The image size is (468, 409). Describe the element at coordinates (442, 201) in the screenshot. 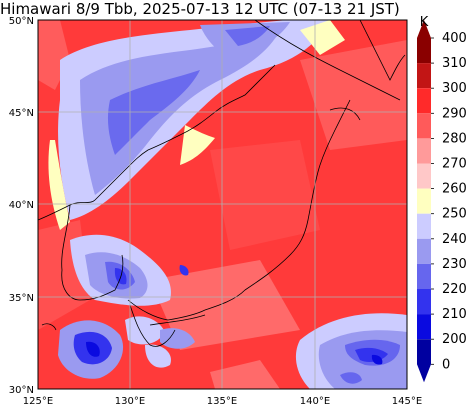

I see `colorbar: 400 310 300 290 280 270 260 250 240 230 220 210 200 0` at that location.